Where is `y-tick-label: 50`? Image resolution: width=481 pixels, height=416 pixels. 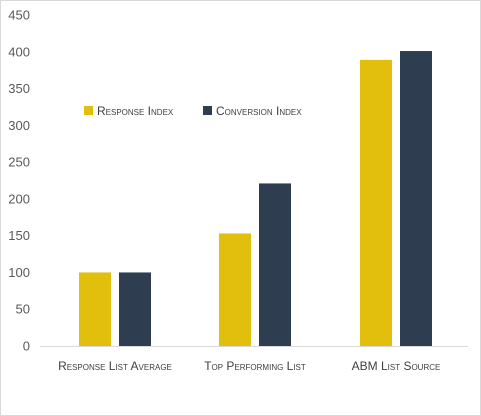 y-tick-label: 50 is located at coordinates (23, 309).